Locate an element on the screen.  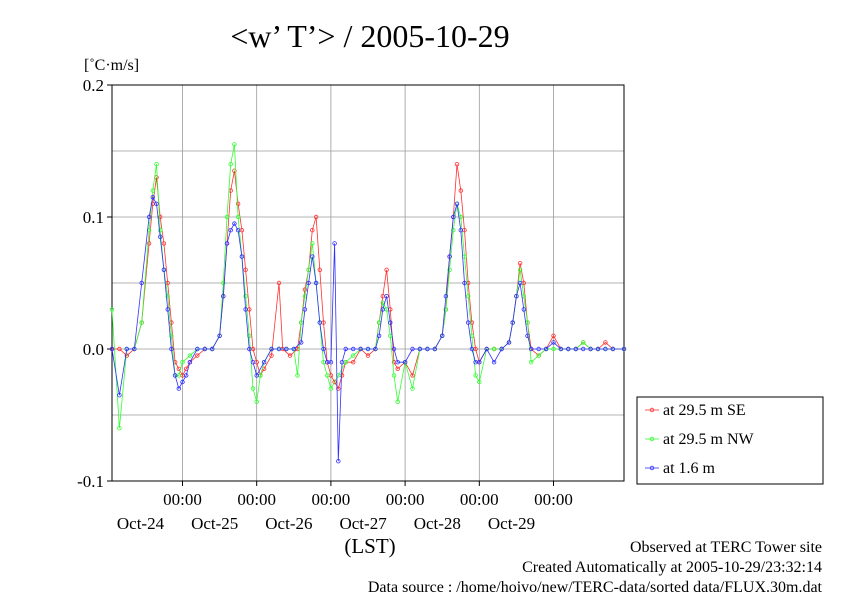
x-tick-date-label: Oct-28 is located at coordinates (437, 523).